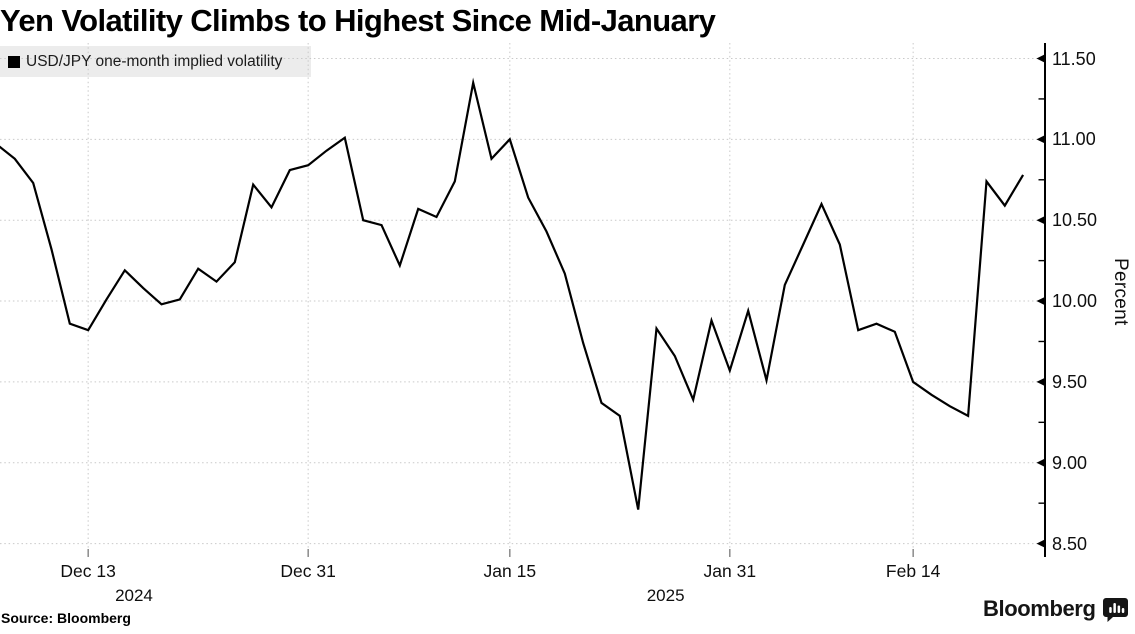 This screenshot has width=1135, height=634. I want to click on x-tick-label: Feb 14, so click(913, 571).